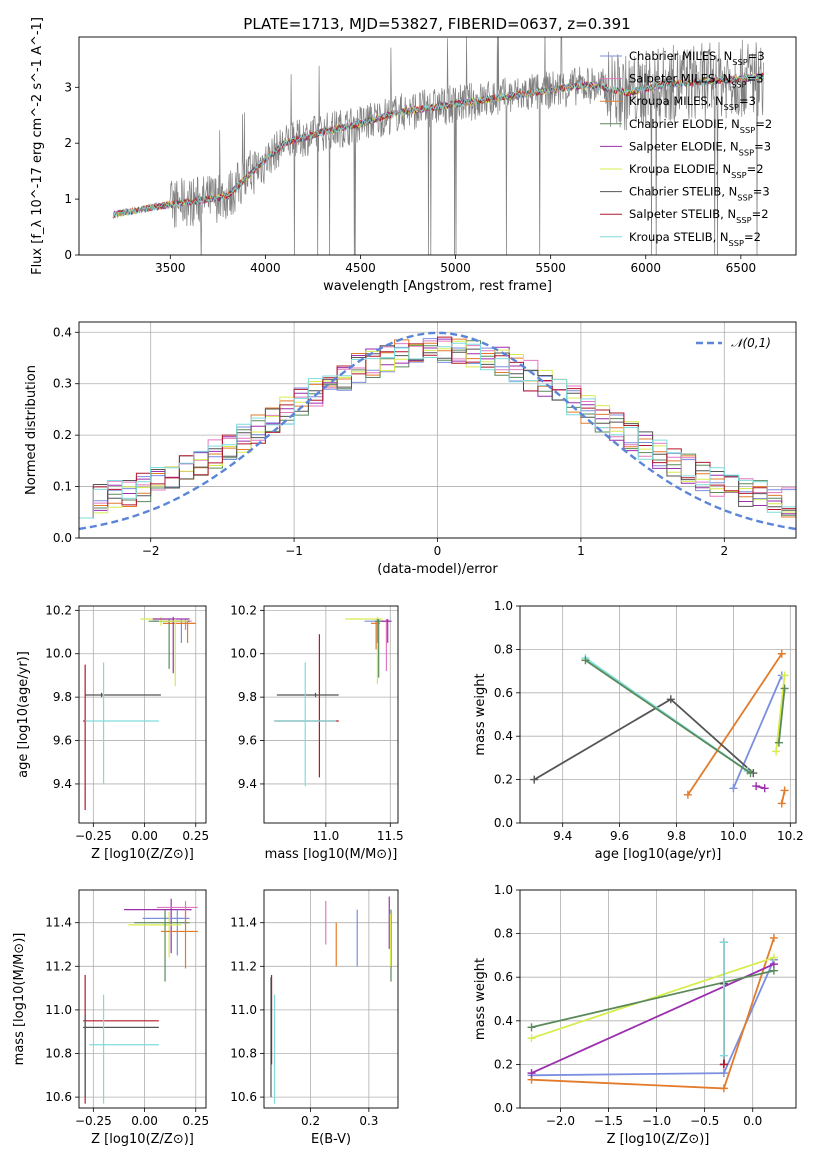 The image size is (819, 1170). I want to click on legend-model: Chabrier ELODIE, N, so click(684, 124).